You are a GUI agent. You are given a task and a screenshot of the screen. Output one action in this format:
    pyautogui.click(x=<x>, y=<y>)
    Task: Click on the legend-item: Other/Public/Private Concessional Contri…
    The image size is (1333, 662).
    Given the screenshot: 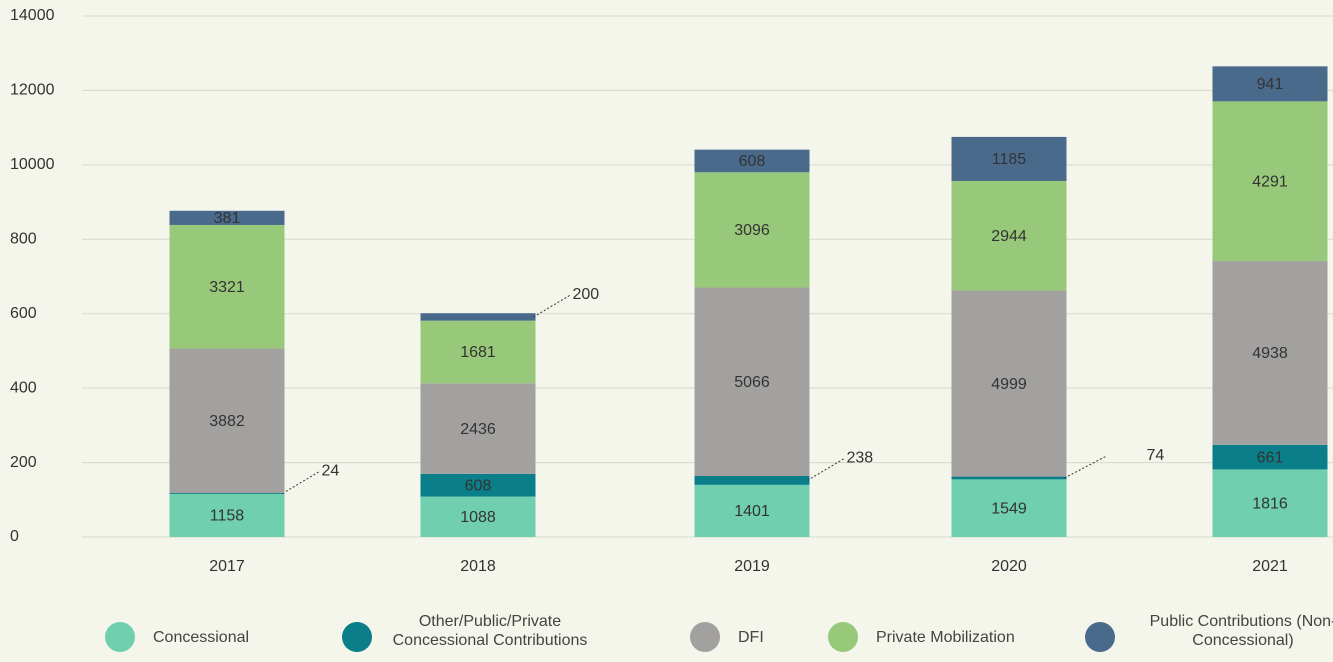 What is the action you would take?
    pyautogui.click(x=466, y=632)
    